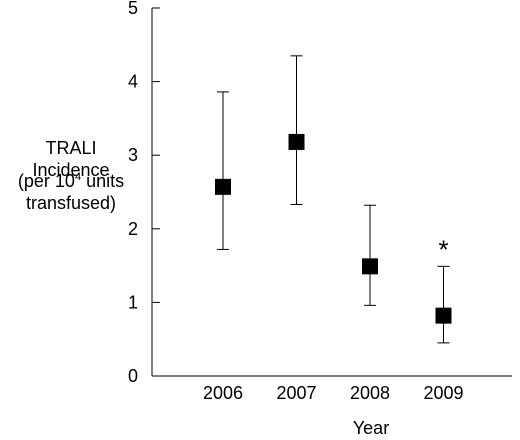  What do you see at coordinates (133, 376) in the screenshot?
I see `y-tick-label: 0` at bounding box center [133, 376].